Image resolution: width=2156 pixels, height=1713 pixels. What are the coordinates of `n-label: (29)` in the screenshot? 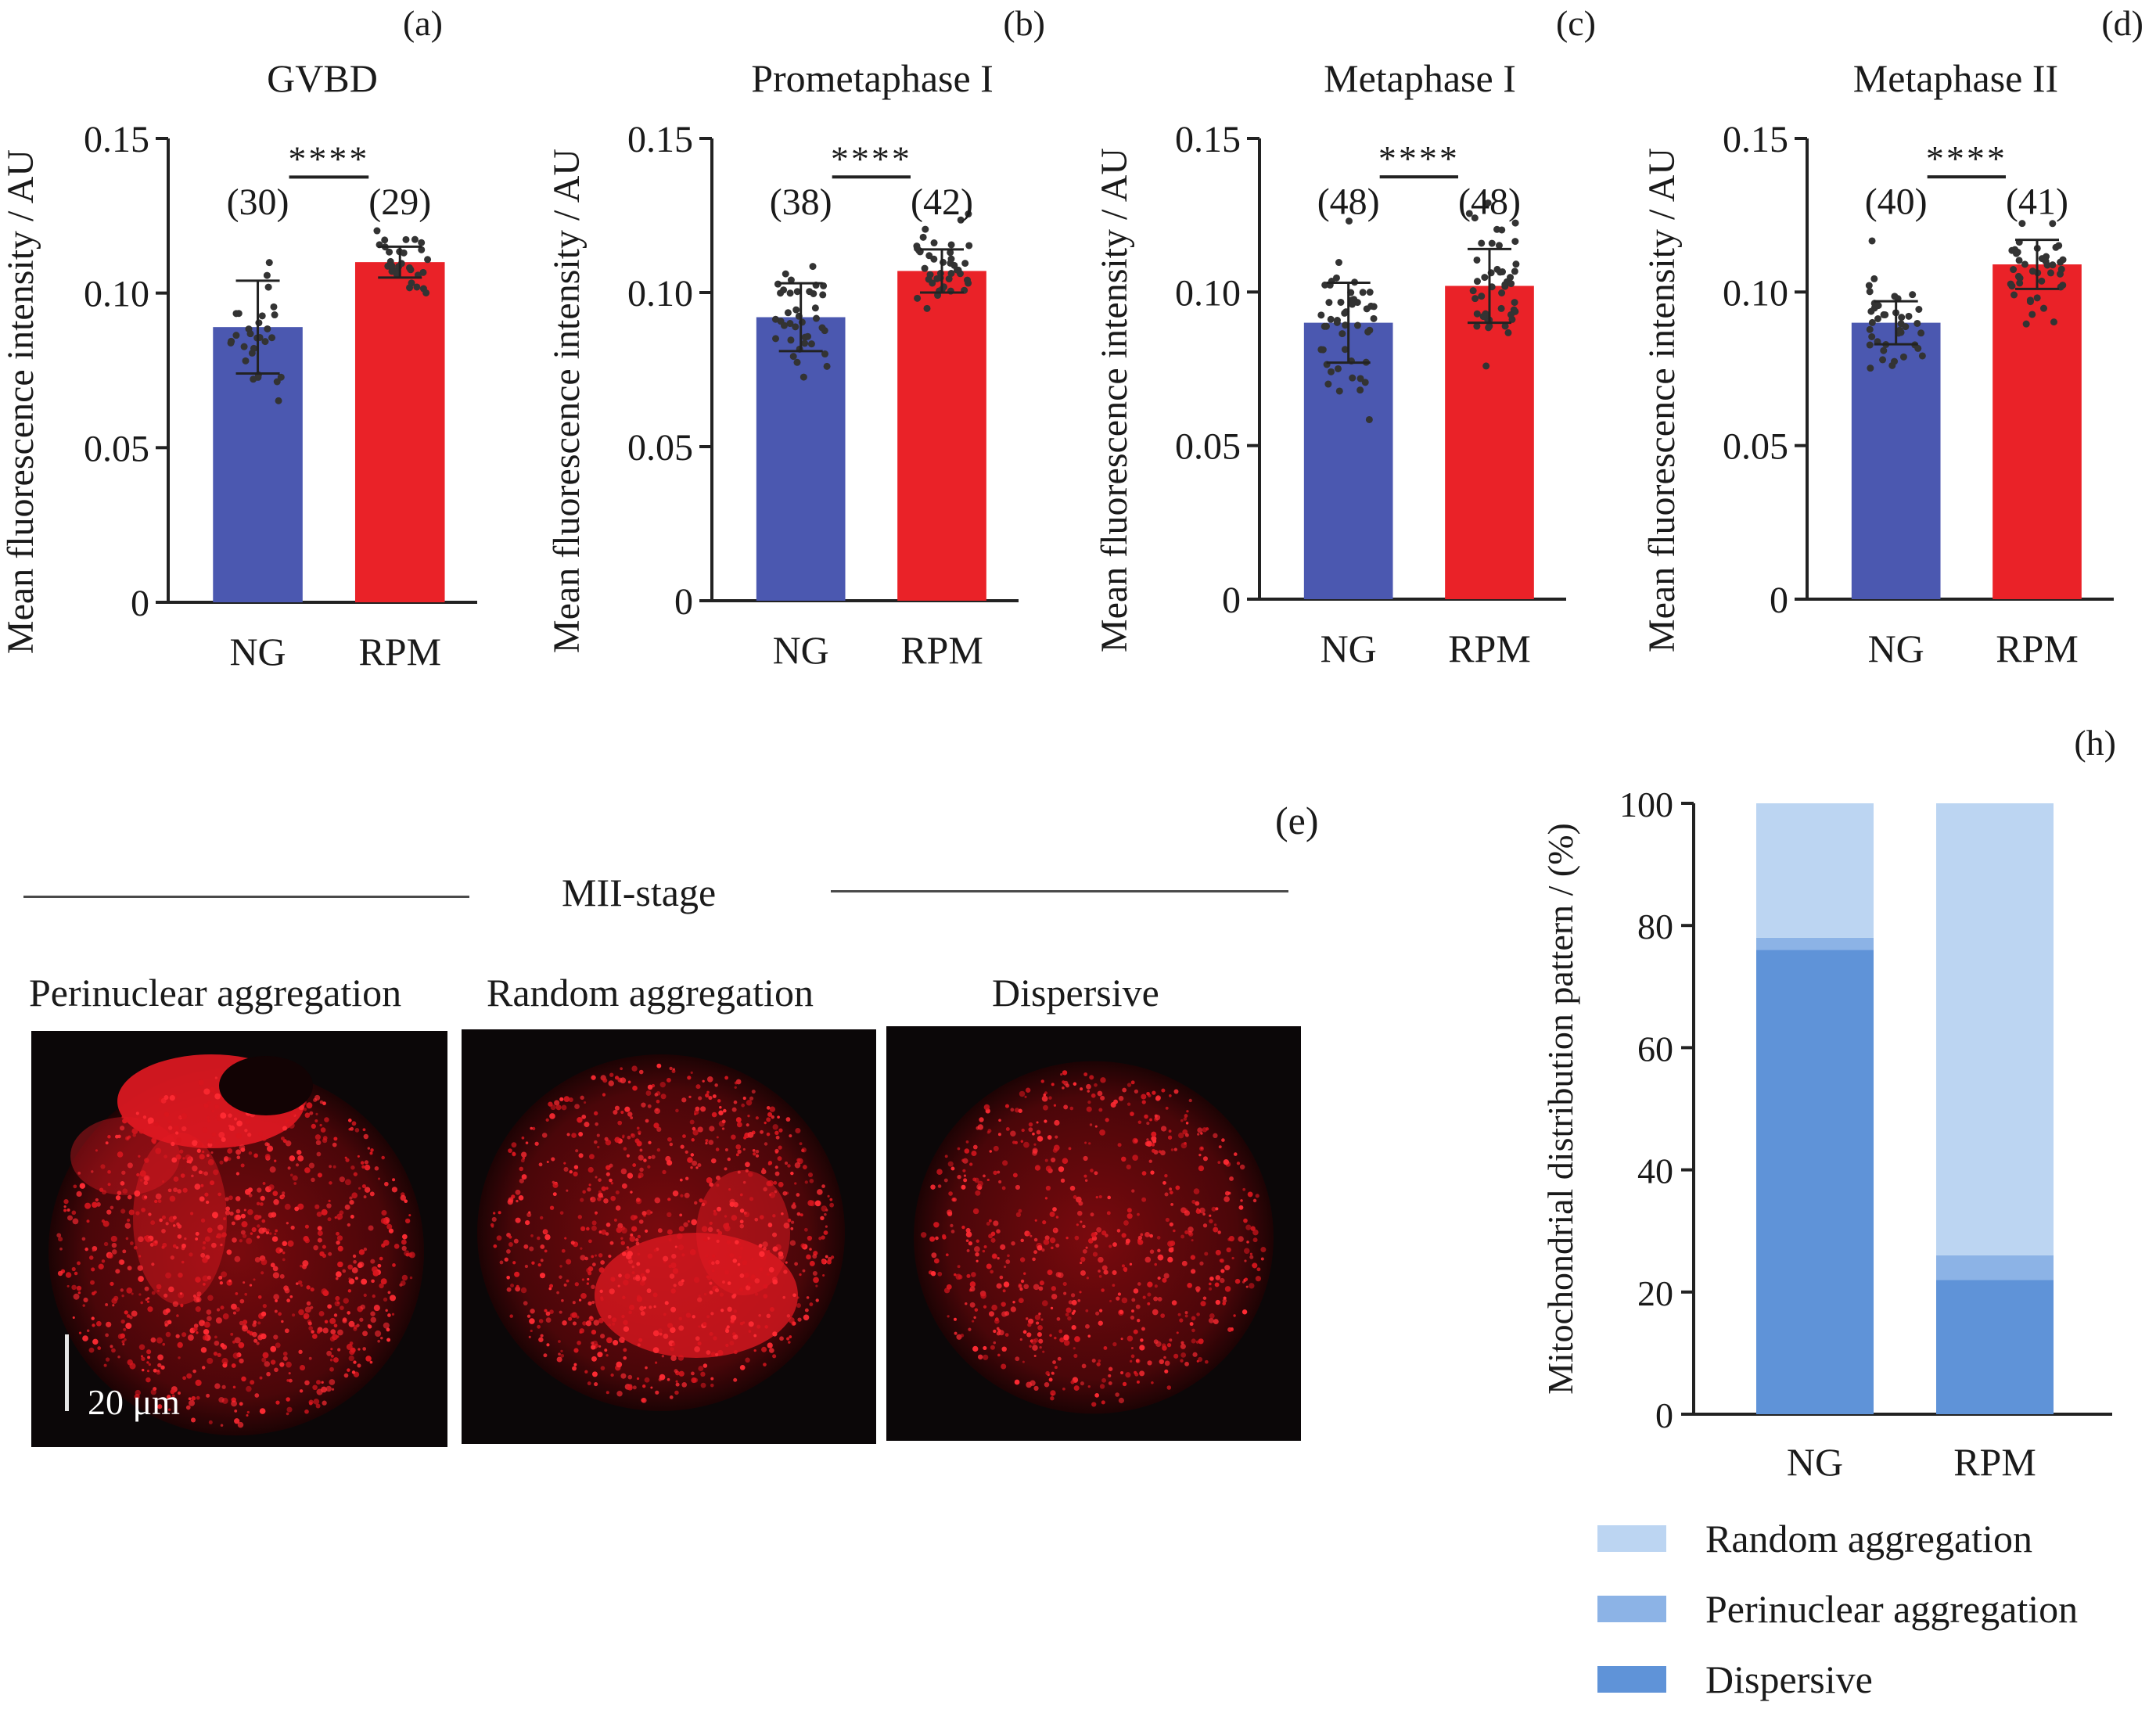 It's located at (399, 202).